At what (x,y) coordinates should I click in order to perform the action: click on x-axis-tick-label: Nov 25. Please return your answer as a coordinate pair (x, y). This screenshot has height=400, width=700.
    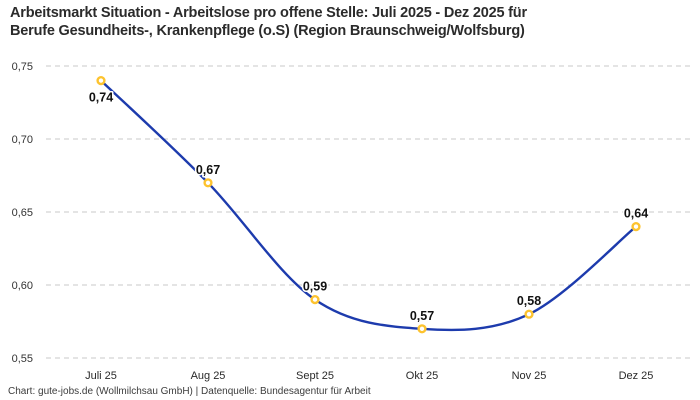
    Looking at the image, I should click on (529, 376).